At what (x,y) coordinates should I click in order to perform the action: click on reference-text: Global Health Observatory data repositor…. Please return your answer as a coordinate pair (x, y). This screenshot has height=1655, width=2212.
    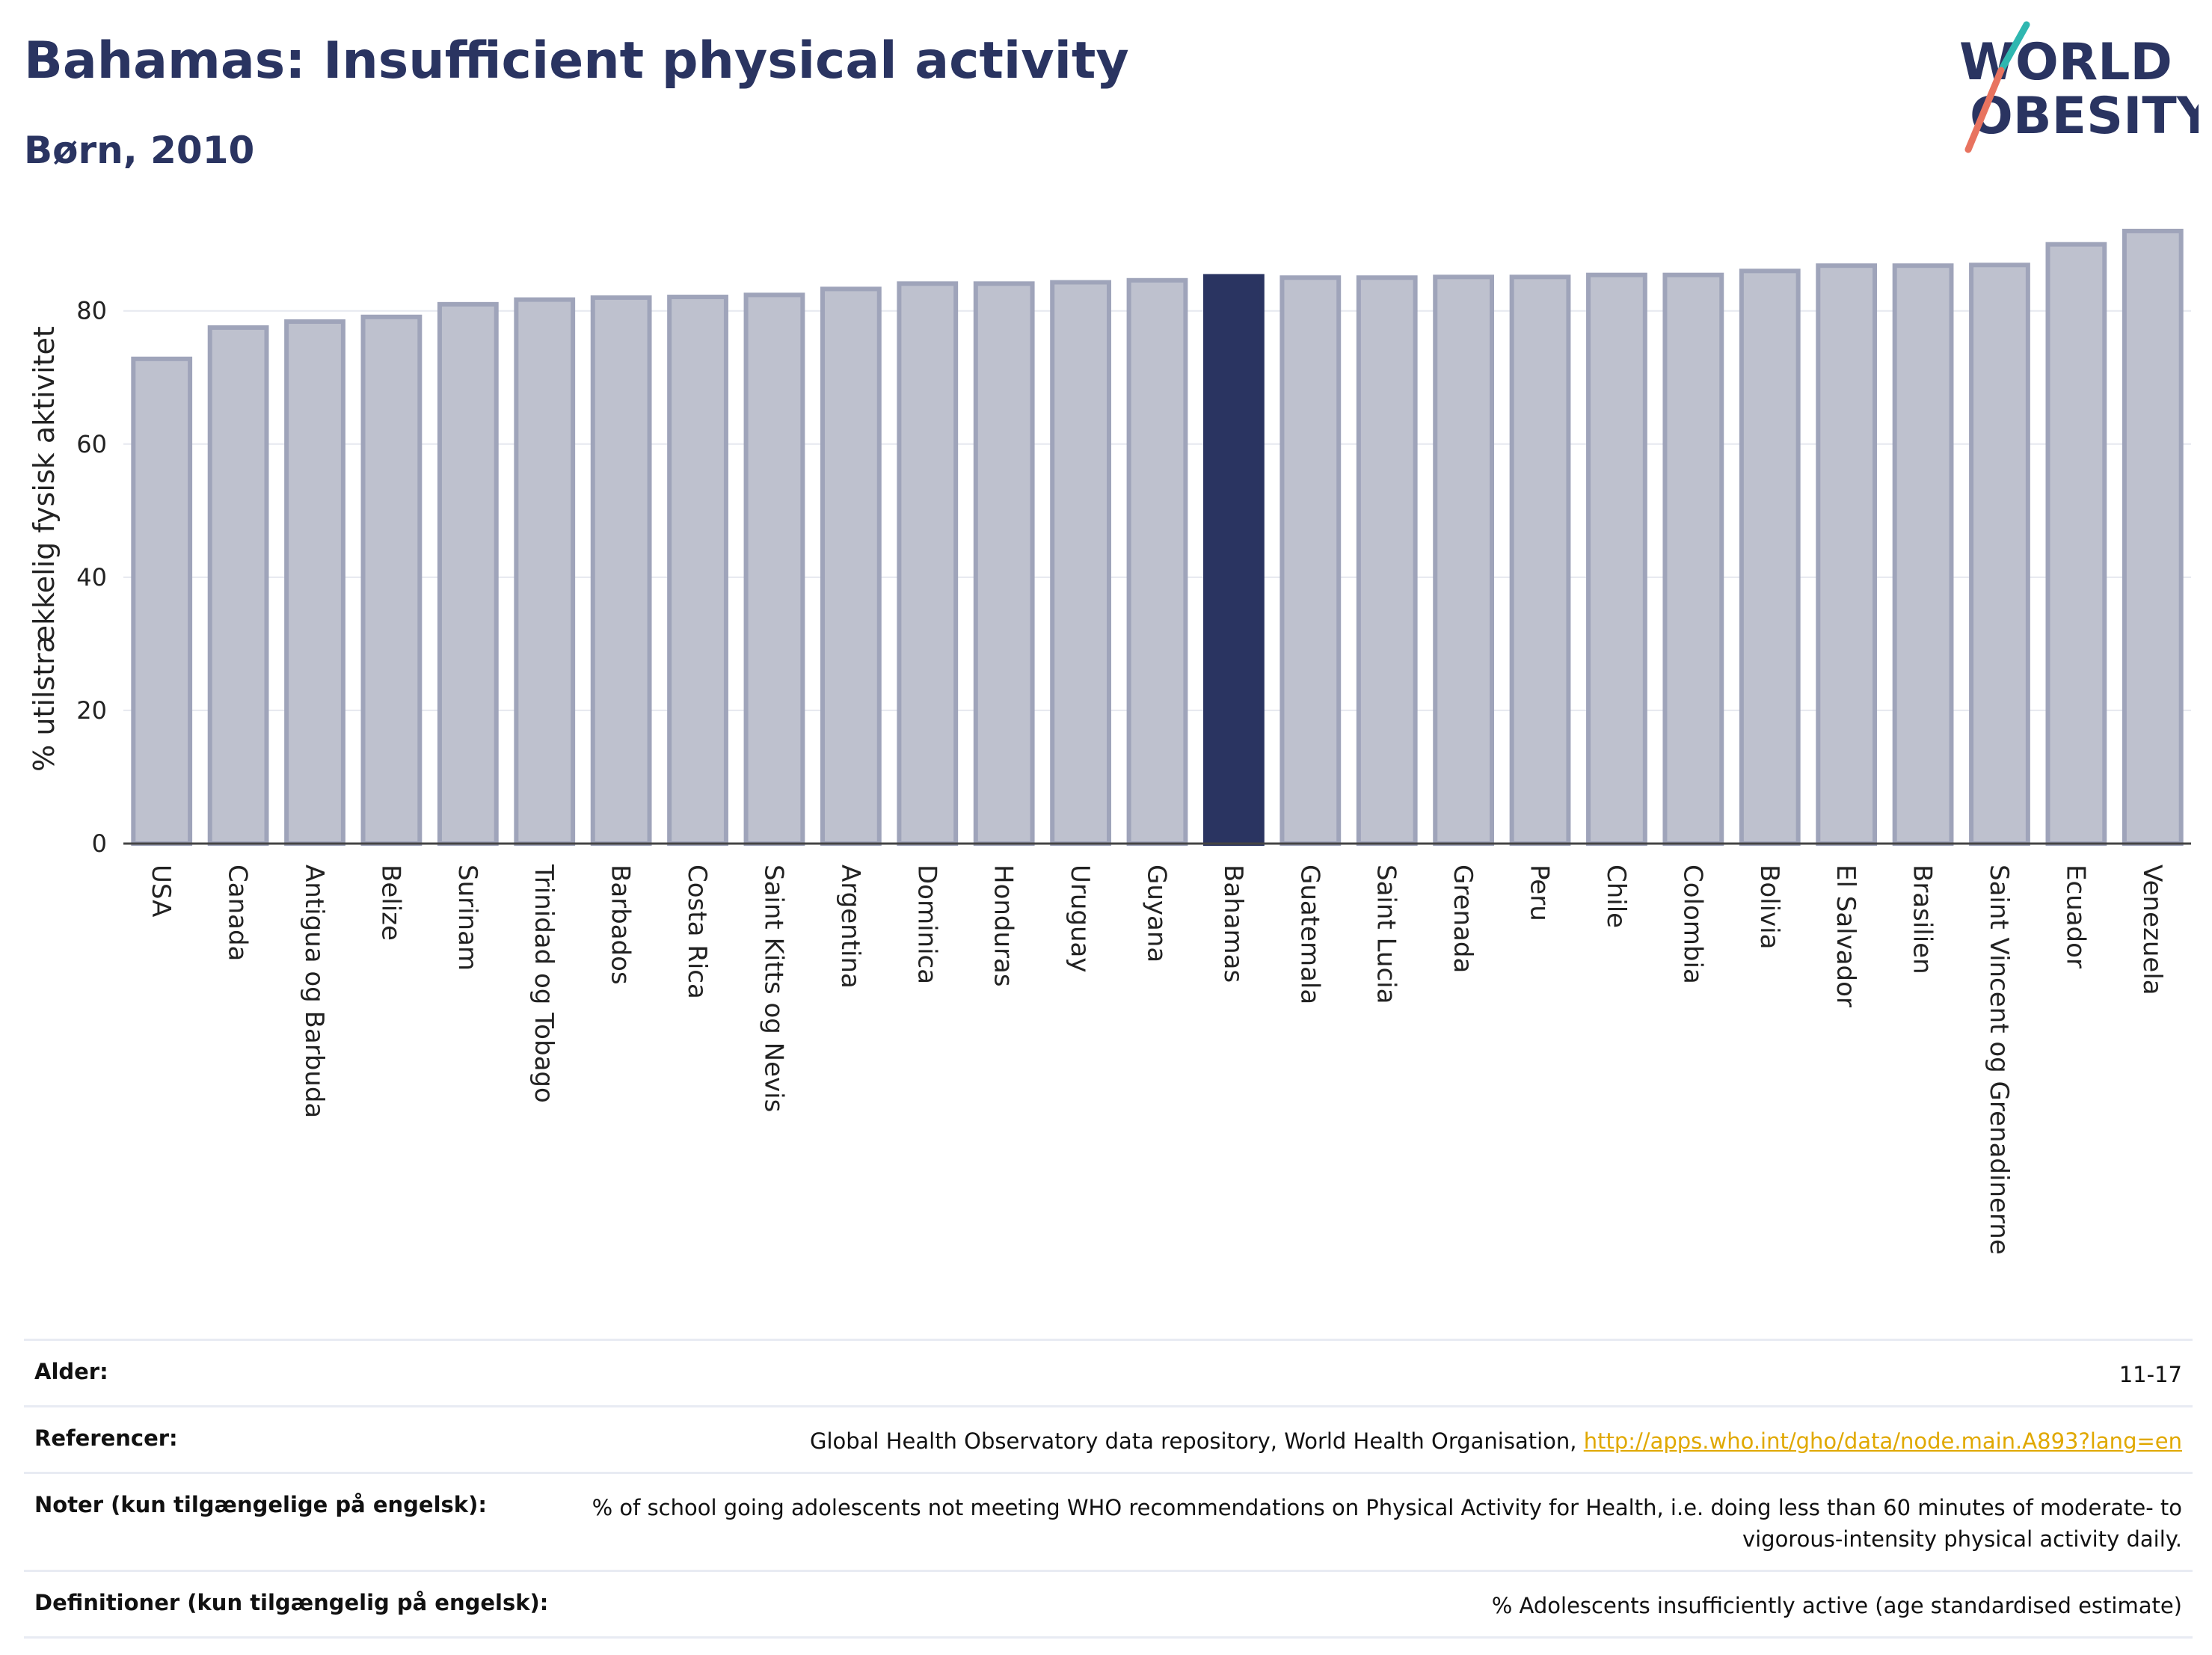
    Looking at the image, I should click on (1196, 1441).